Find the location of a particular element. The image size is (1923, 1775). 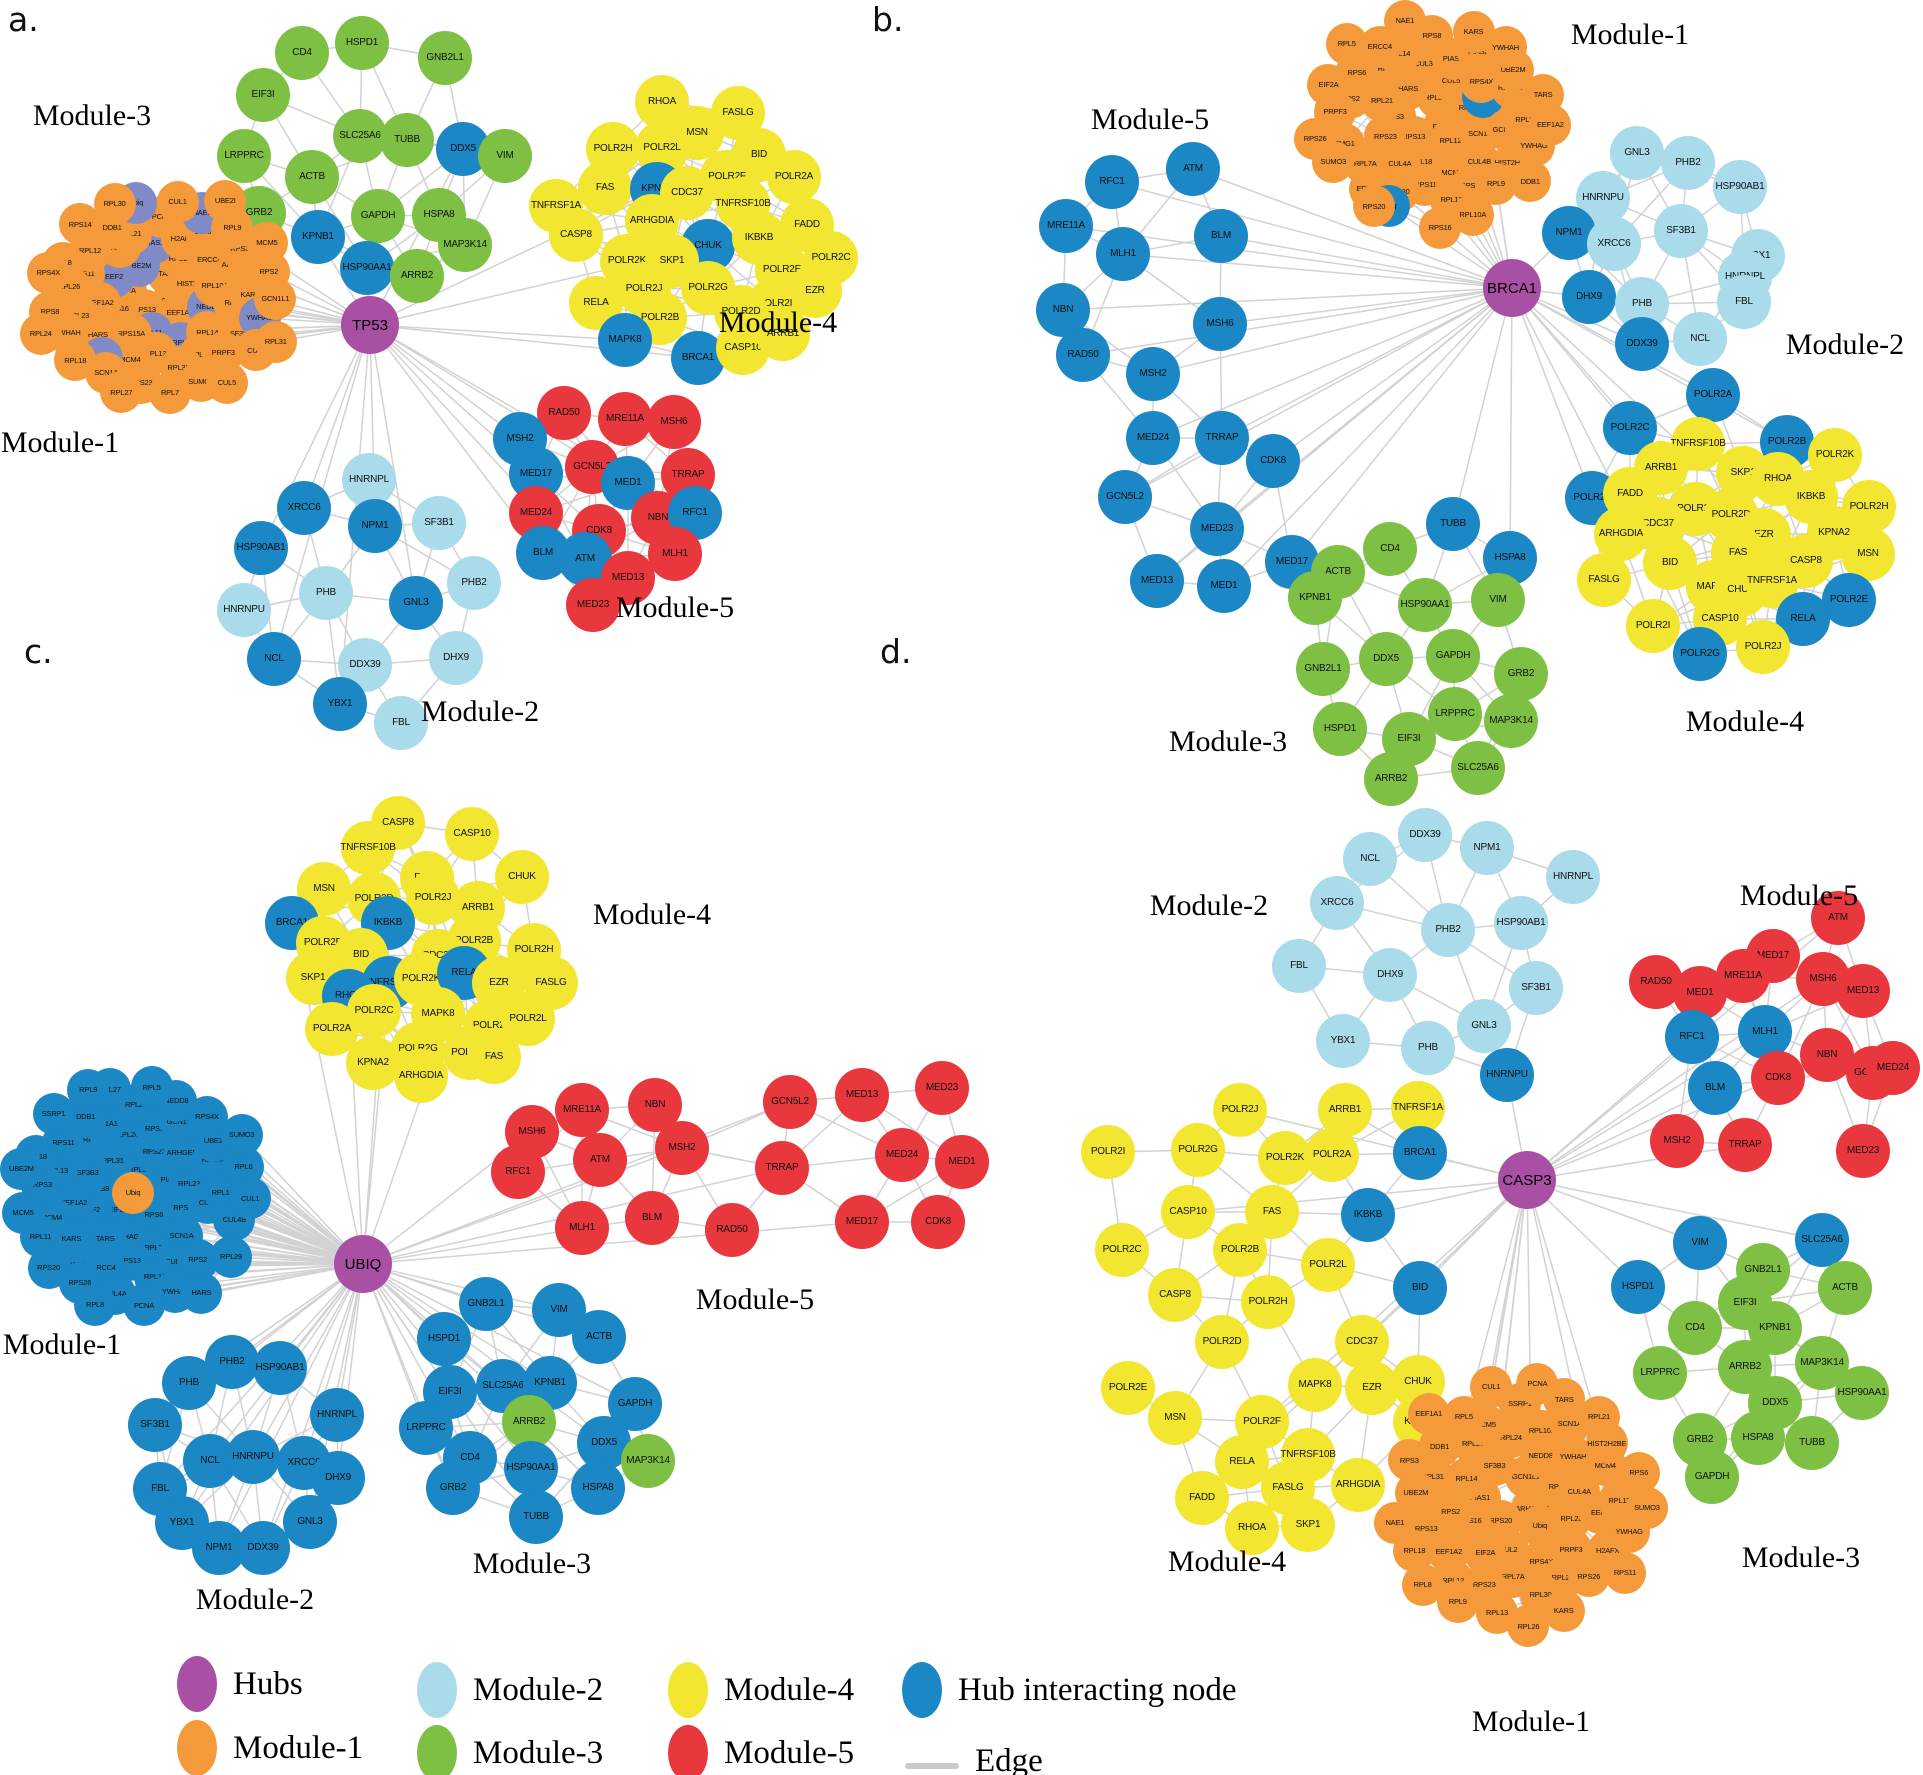

legend-label: Module-4 is located at coordinates (789, 1689).